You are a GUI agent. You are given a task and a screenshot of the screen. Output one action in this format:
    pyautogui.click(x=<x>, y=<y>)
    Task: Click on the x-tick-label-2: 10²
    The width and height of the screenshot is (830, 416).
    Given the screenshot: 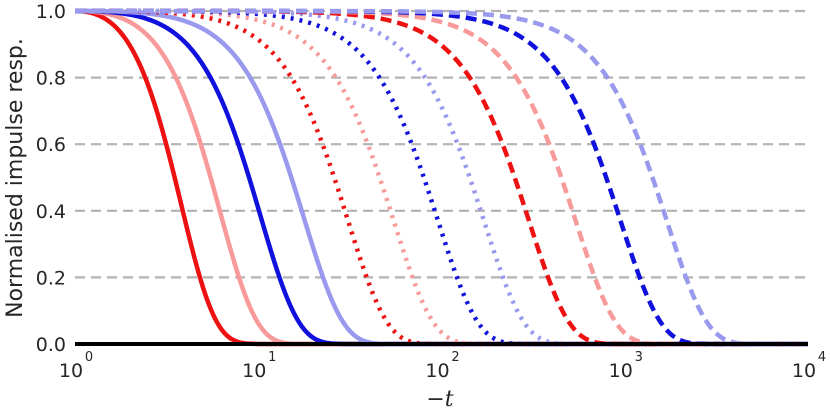 What is the action you would take?
    pyautogui.click(x=442, y=366)
    